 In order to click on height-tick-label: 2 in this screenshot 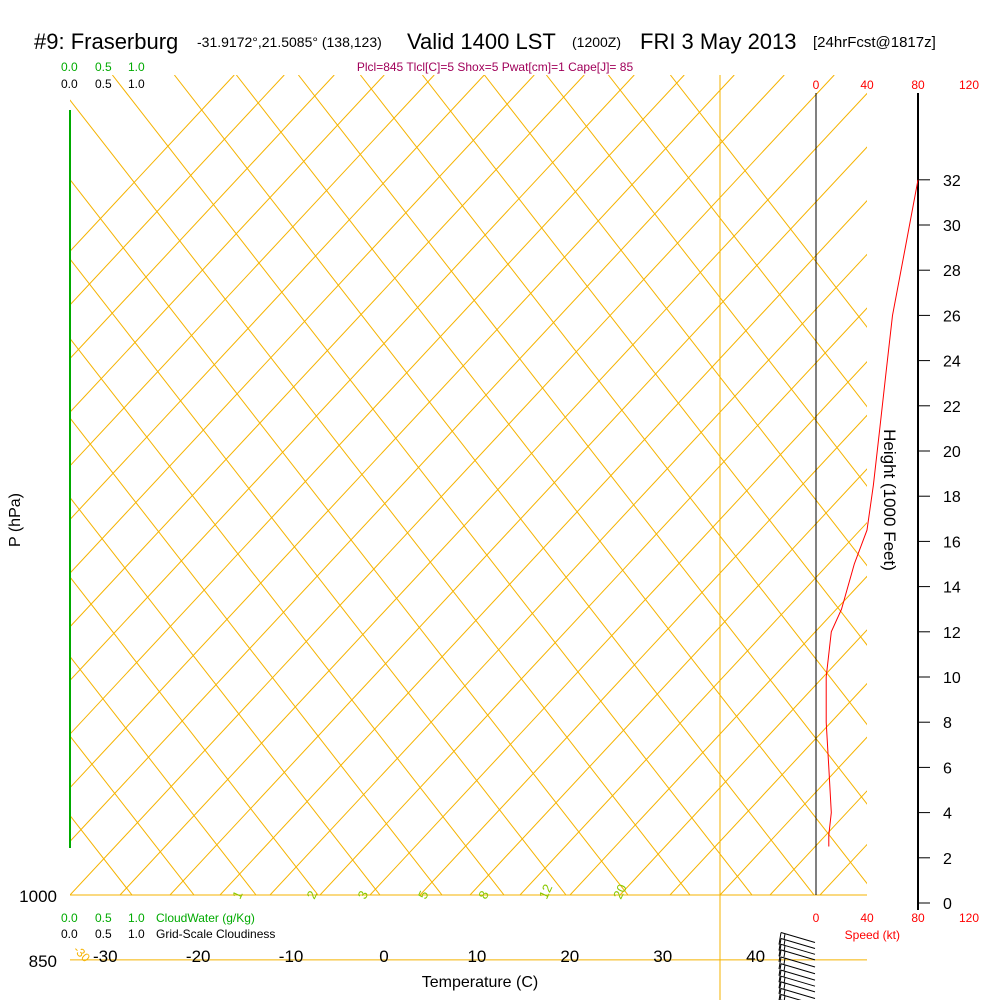, I will do `click(947, 859)`.